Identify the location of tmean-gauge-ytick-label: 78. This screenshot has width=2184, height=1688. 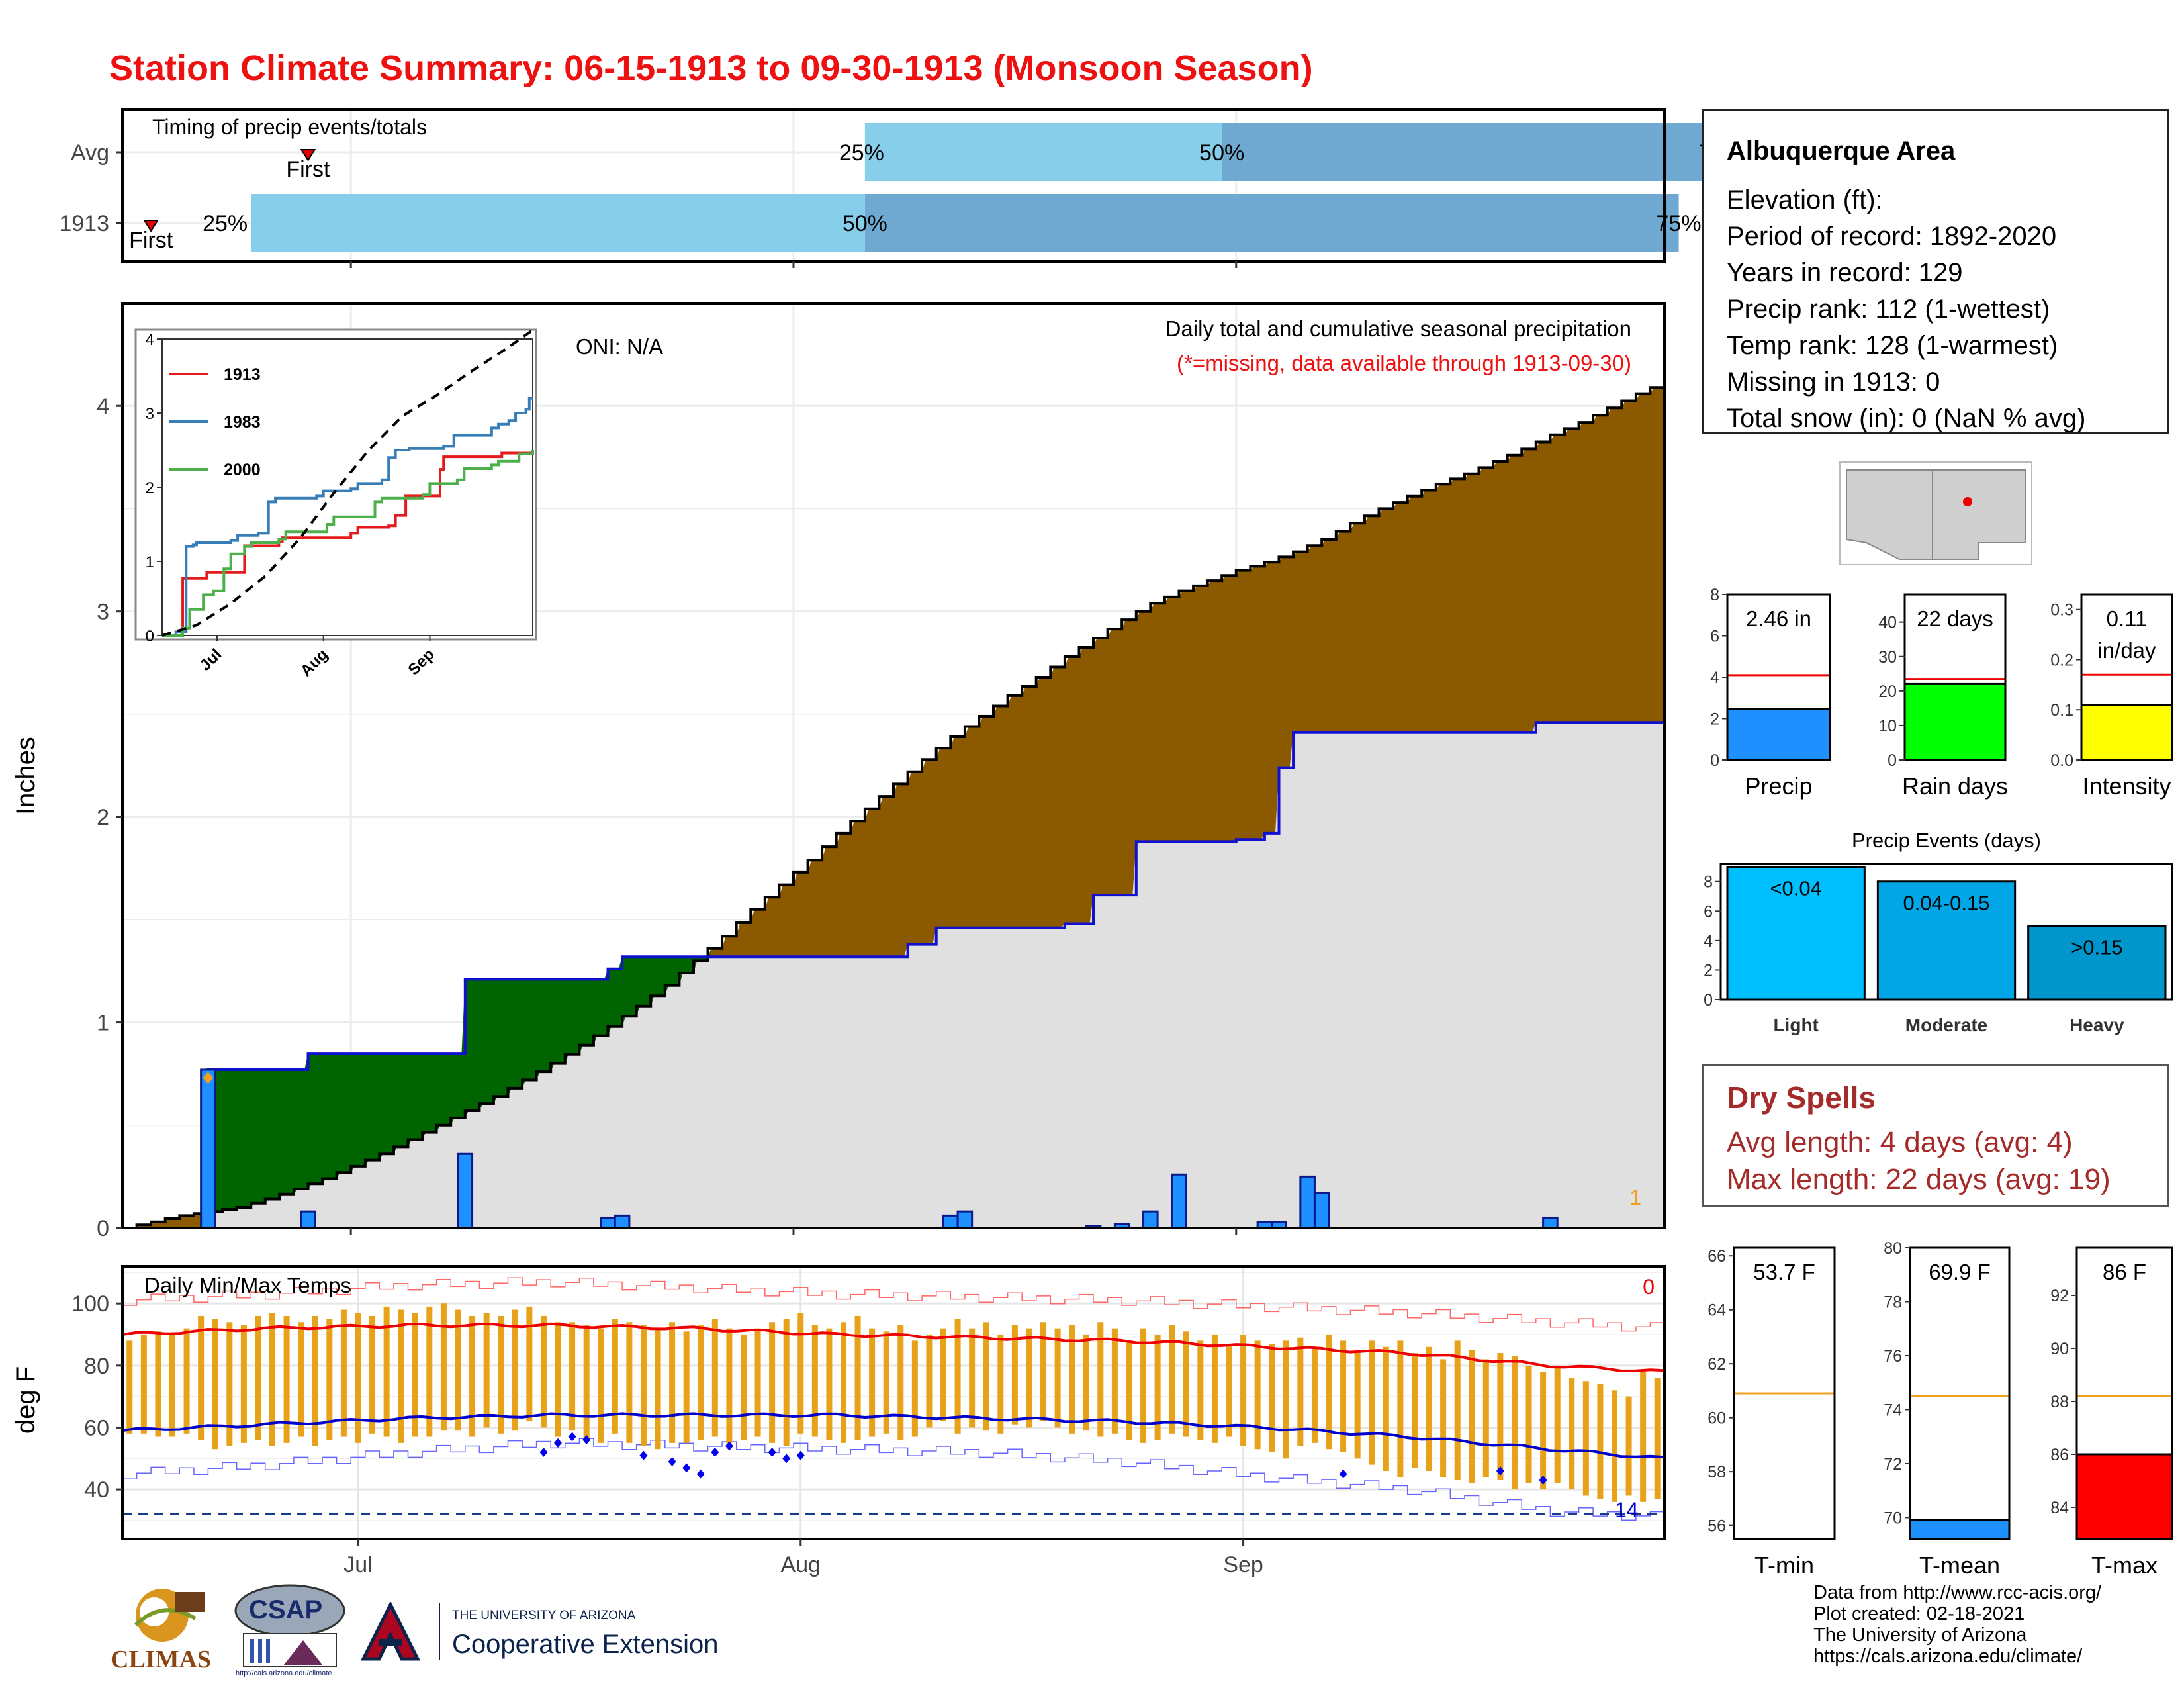
(1893, 1302).